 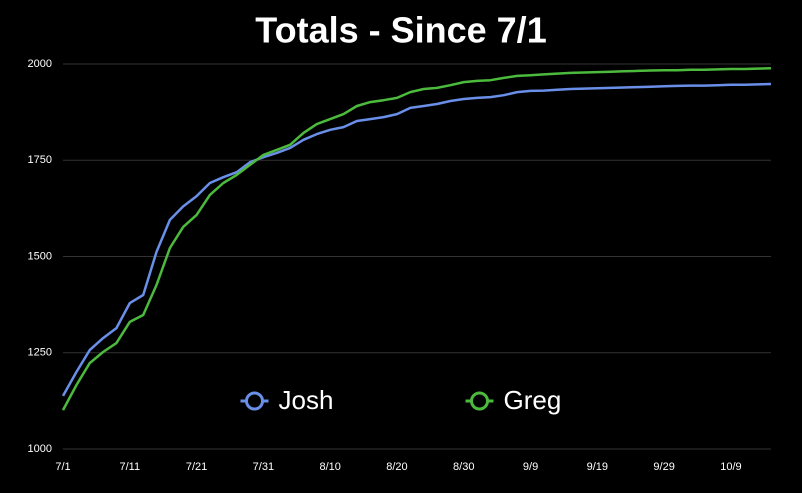 I want to click on x-tick-label: 9/19, so click(x=597, y=467).